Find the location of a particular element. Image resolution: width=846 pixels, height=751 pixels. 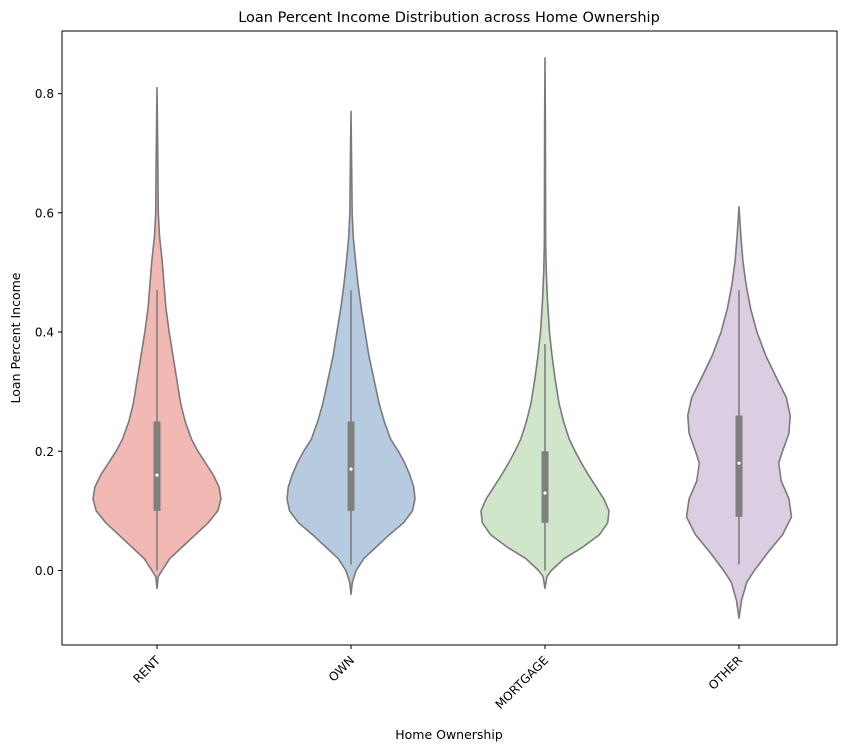

y-tick-label: 0.6 is located at coordinates (44, 213).